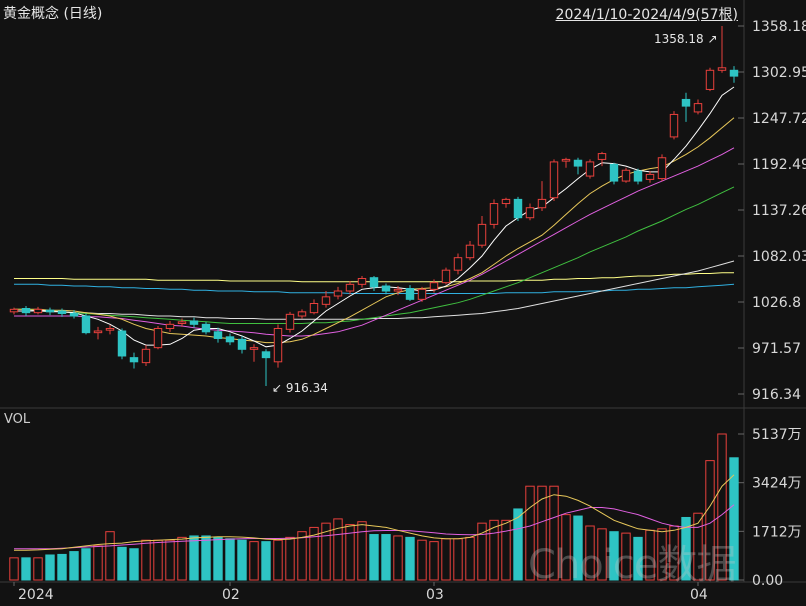 The width and height of the screenshot is (806, 606). I want to click on volume-label: VOL, so click(17, 419).